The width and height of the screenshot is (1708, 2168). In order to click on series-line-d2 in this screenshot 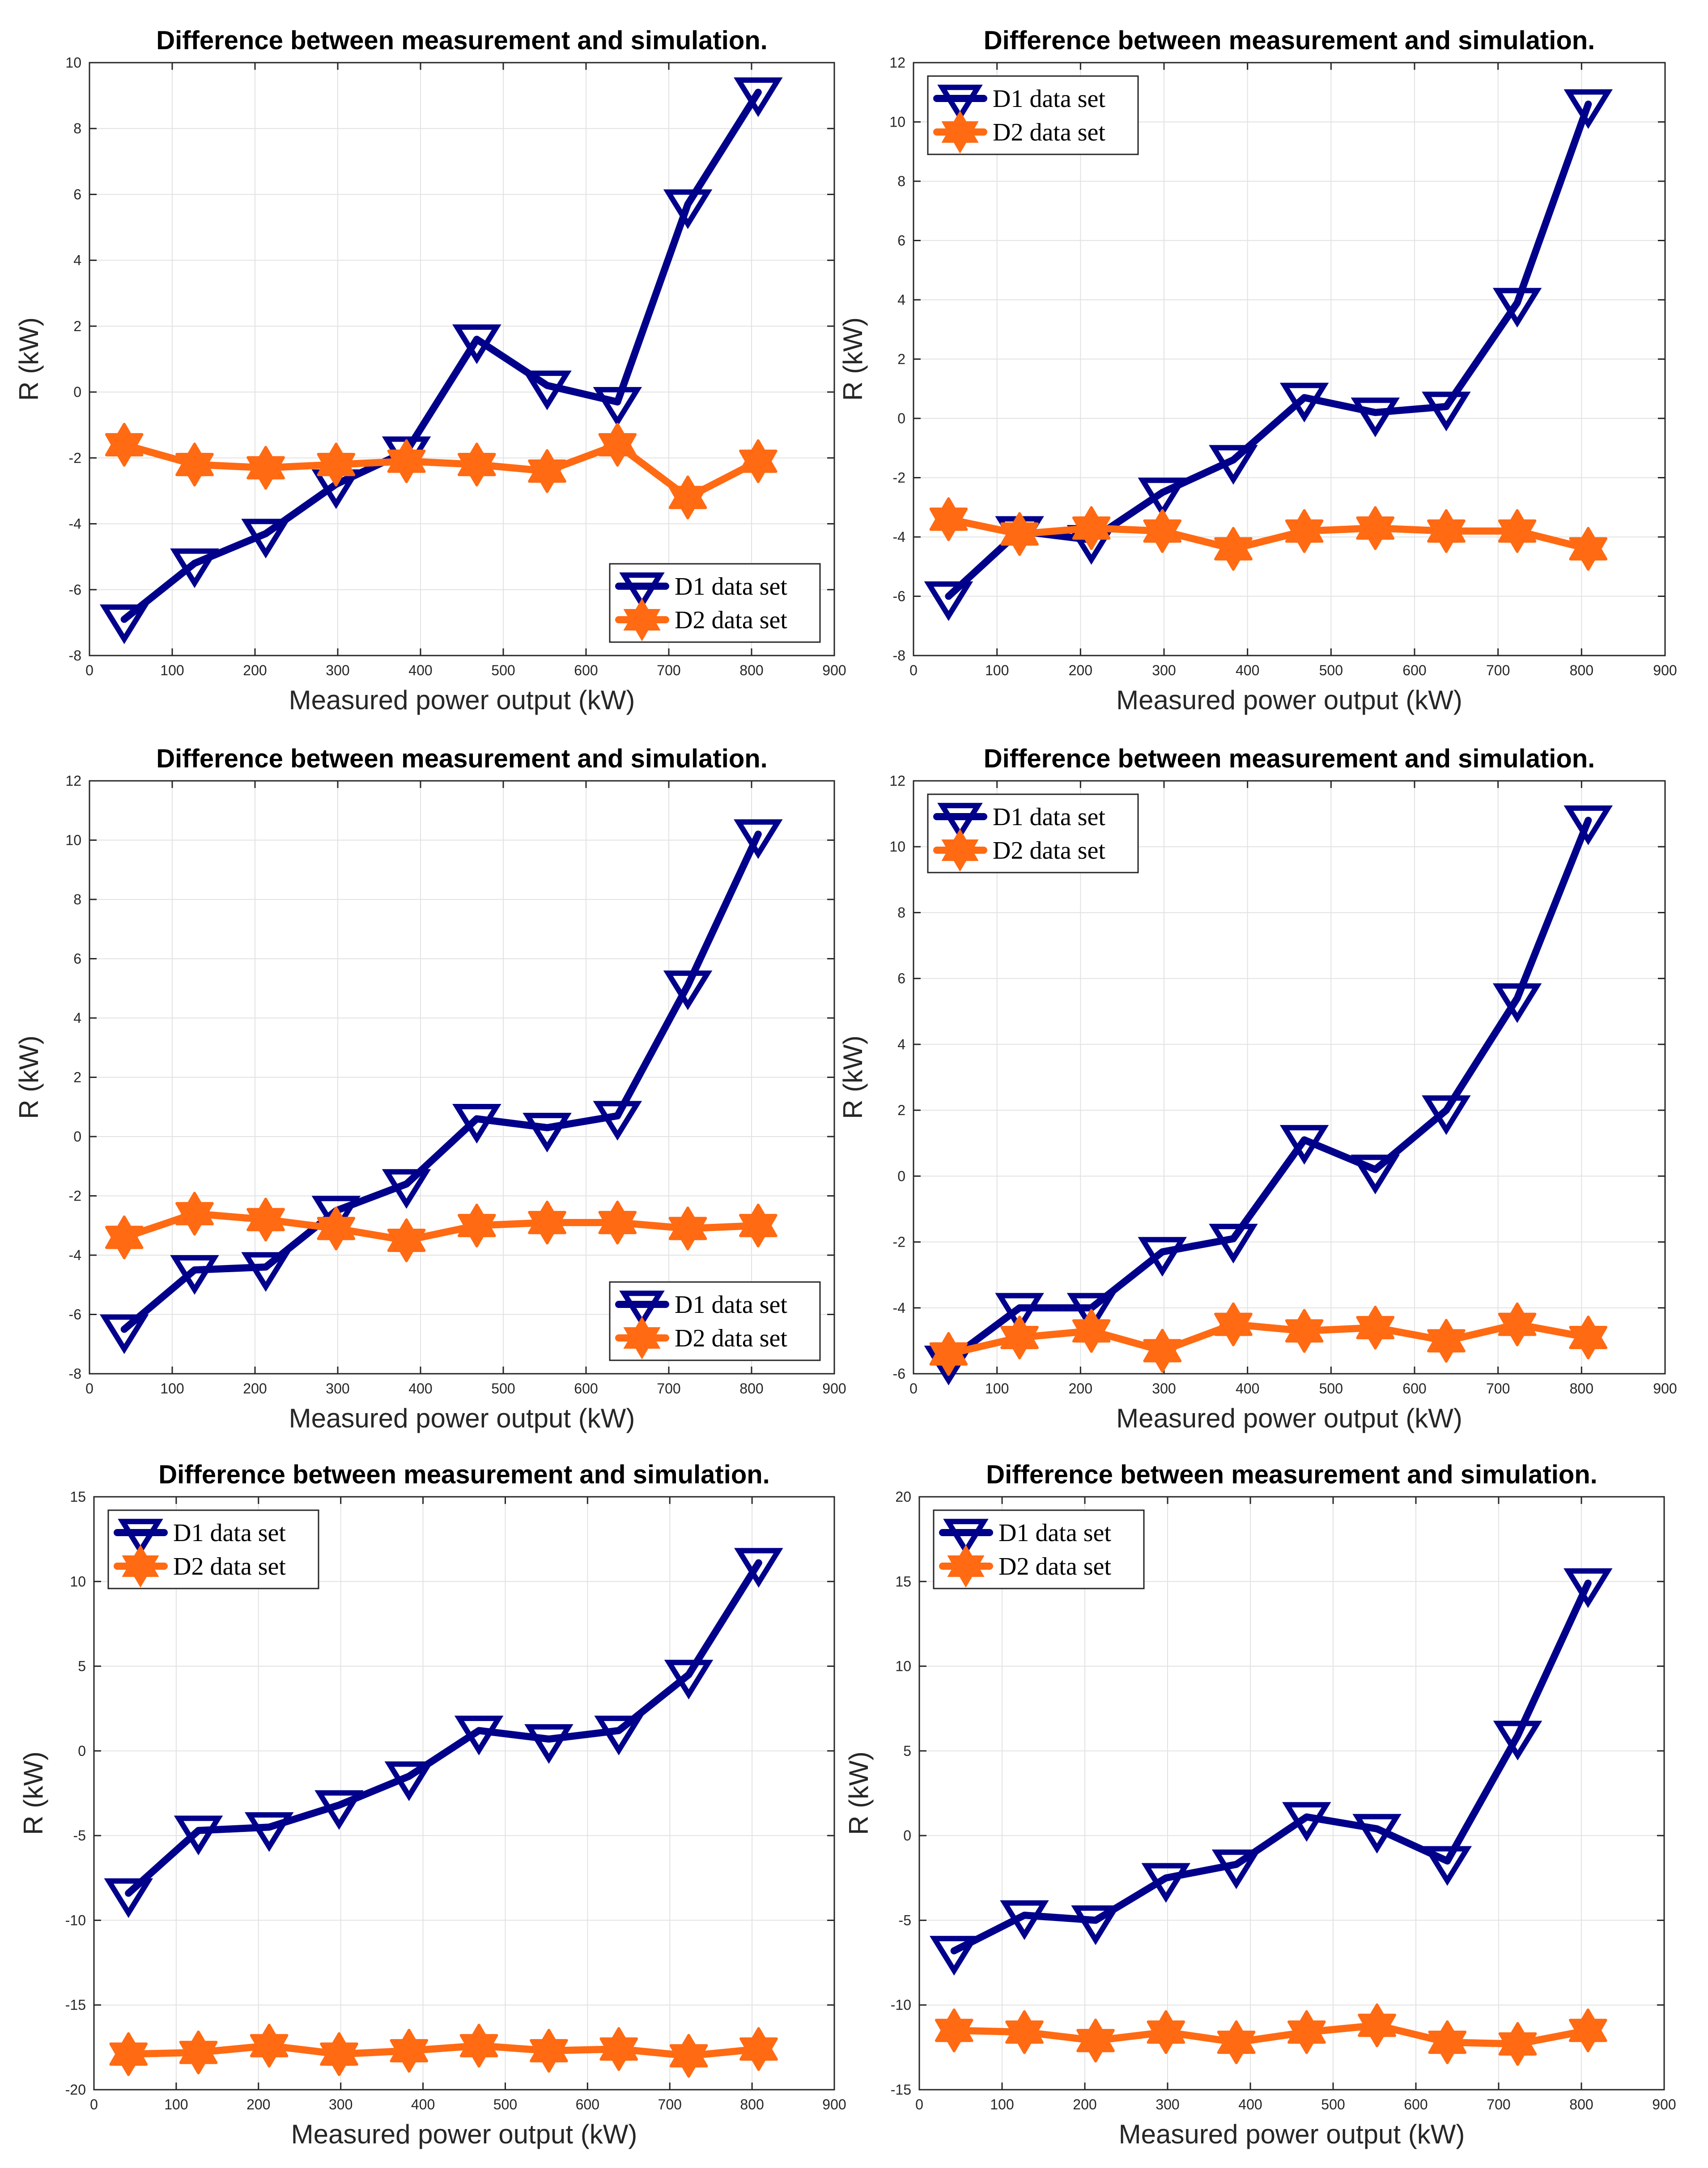, I will do `click(1268, 534)`.